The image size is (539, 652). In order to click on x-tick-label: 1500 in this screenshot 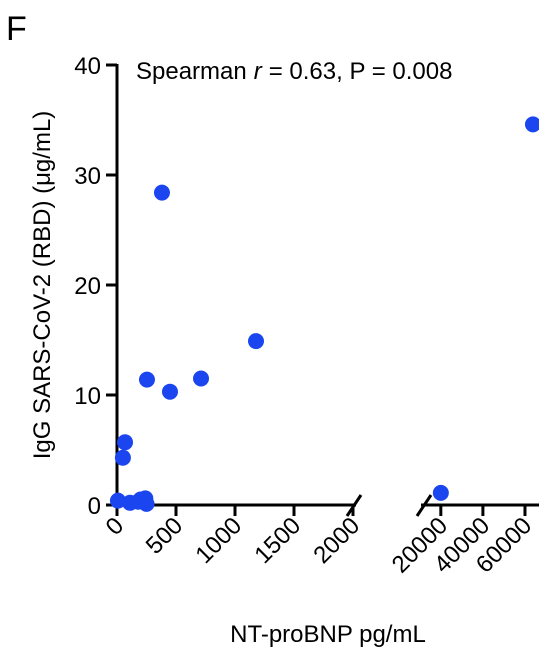, I will do `click(277, 540)`.